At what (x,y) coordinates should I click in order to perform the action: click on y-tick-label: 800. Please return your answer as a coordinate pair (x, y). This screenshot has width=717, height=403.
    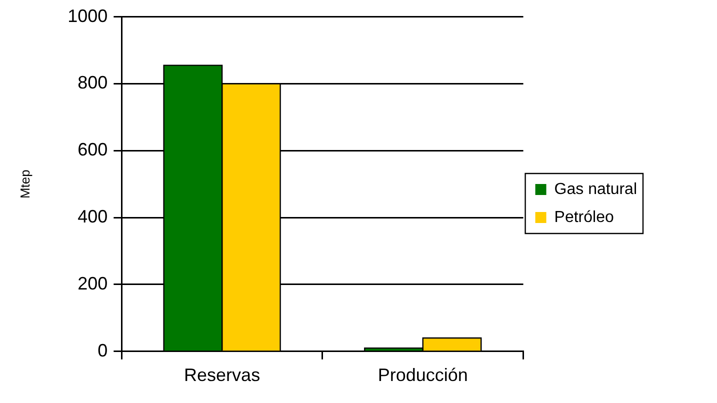
    Looking at the image, I should click on (93, 82).